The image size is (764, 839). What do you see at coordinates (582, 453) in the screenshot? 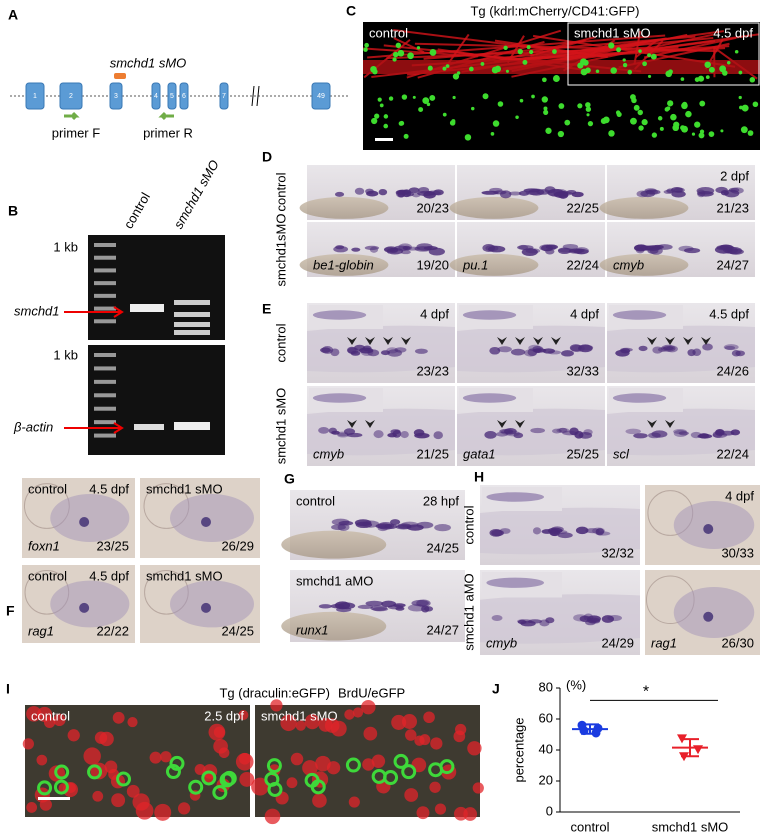
I see `text: 25/25` at bounding box center [582, 453].